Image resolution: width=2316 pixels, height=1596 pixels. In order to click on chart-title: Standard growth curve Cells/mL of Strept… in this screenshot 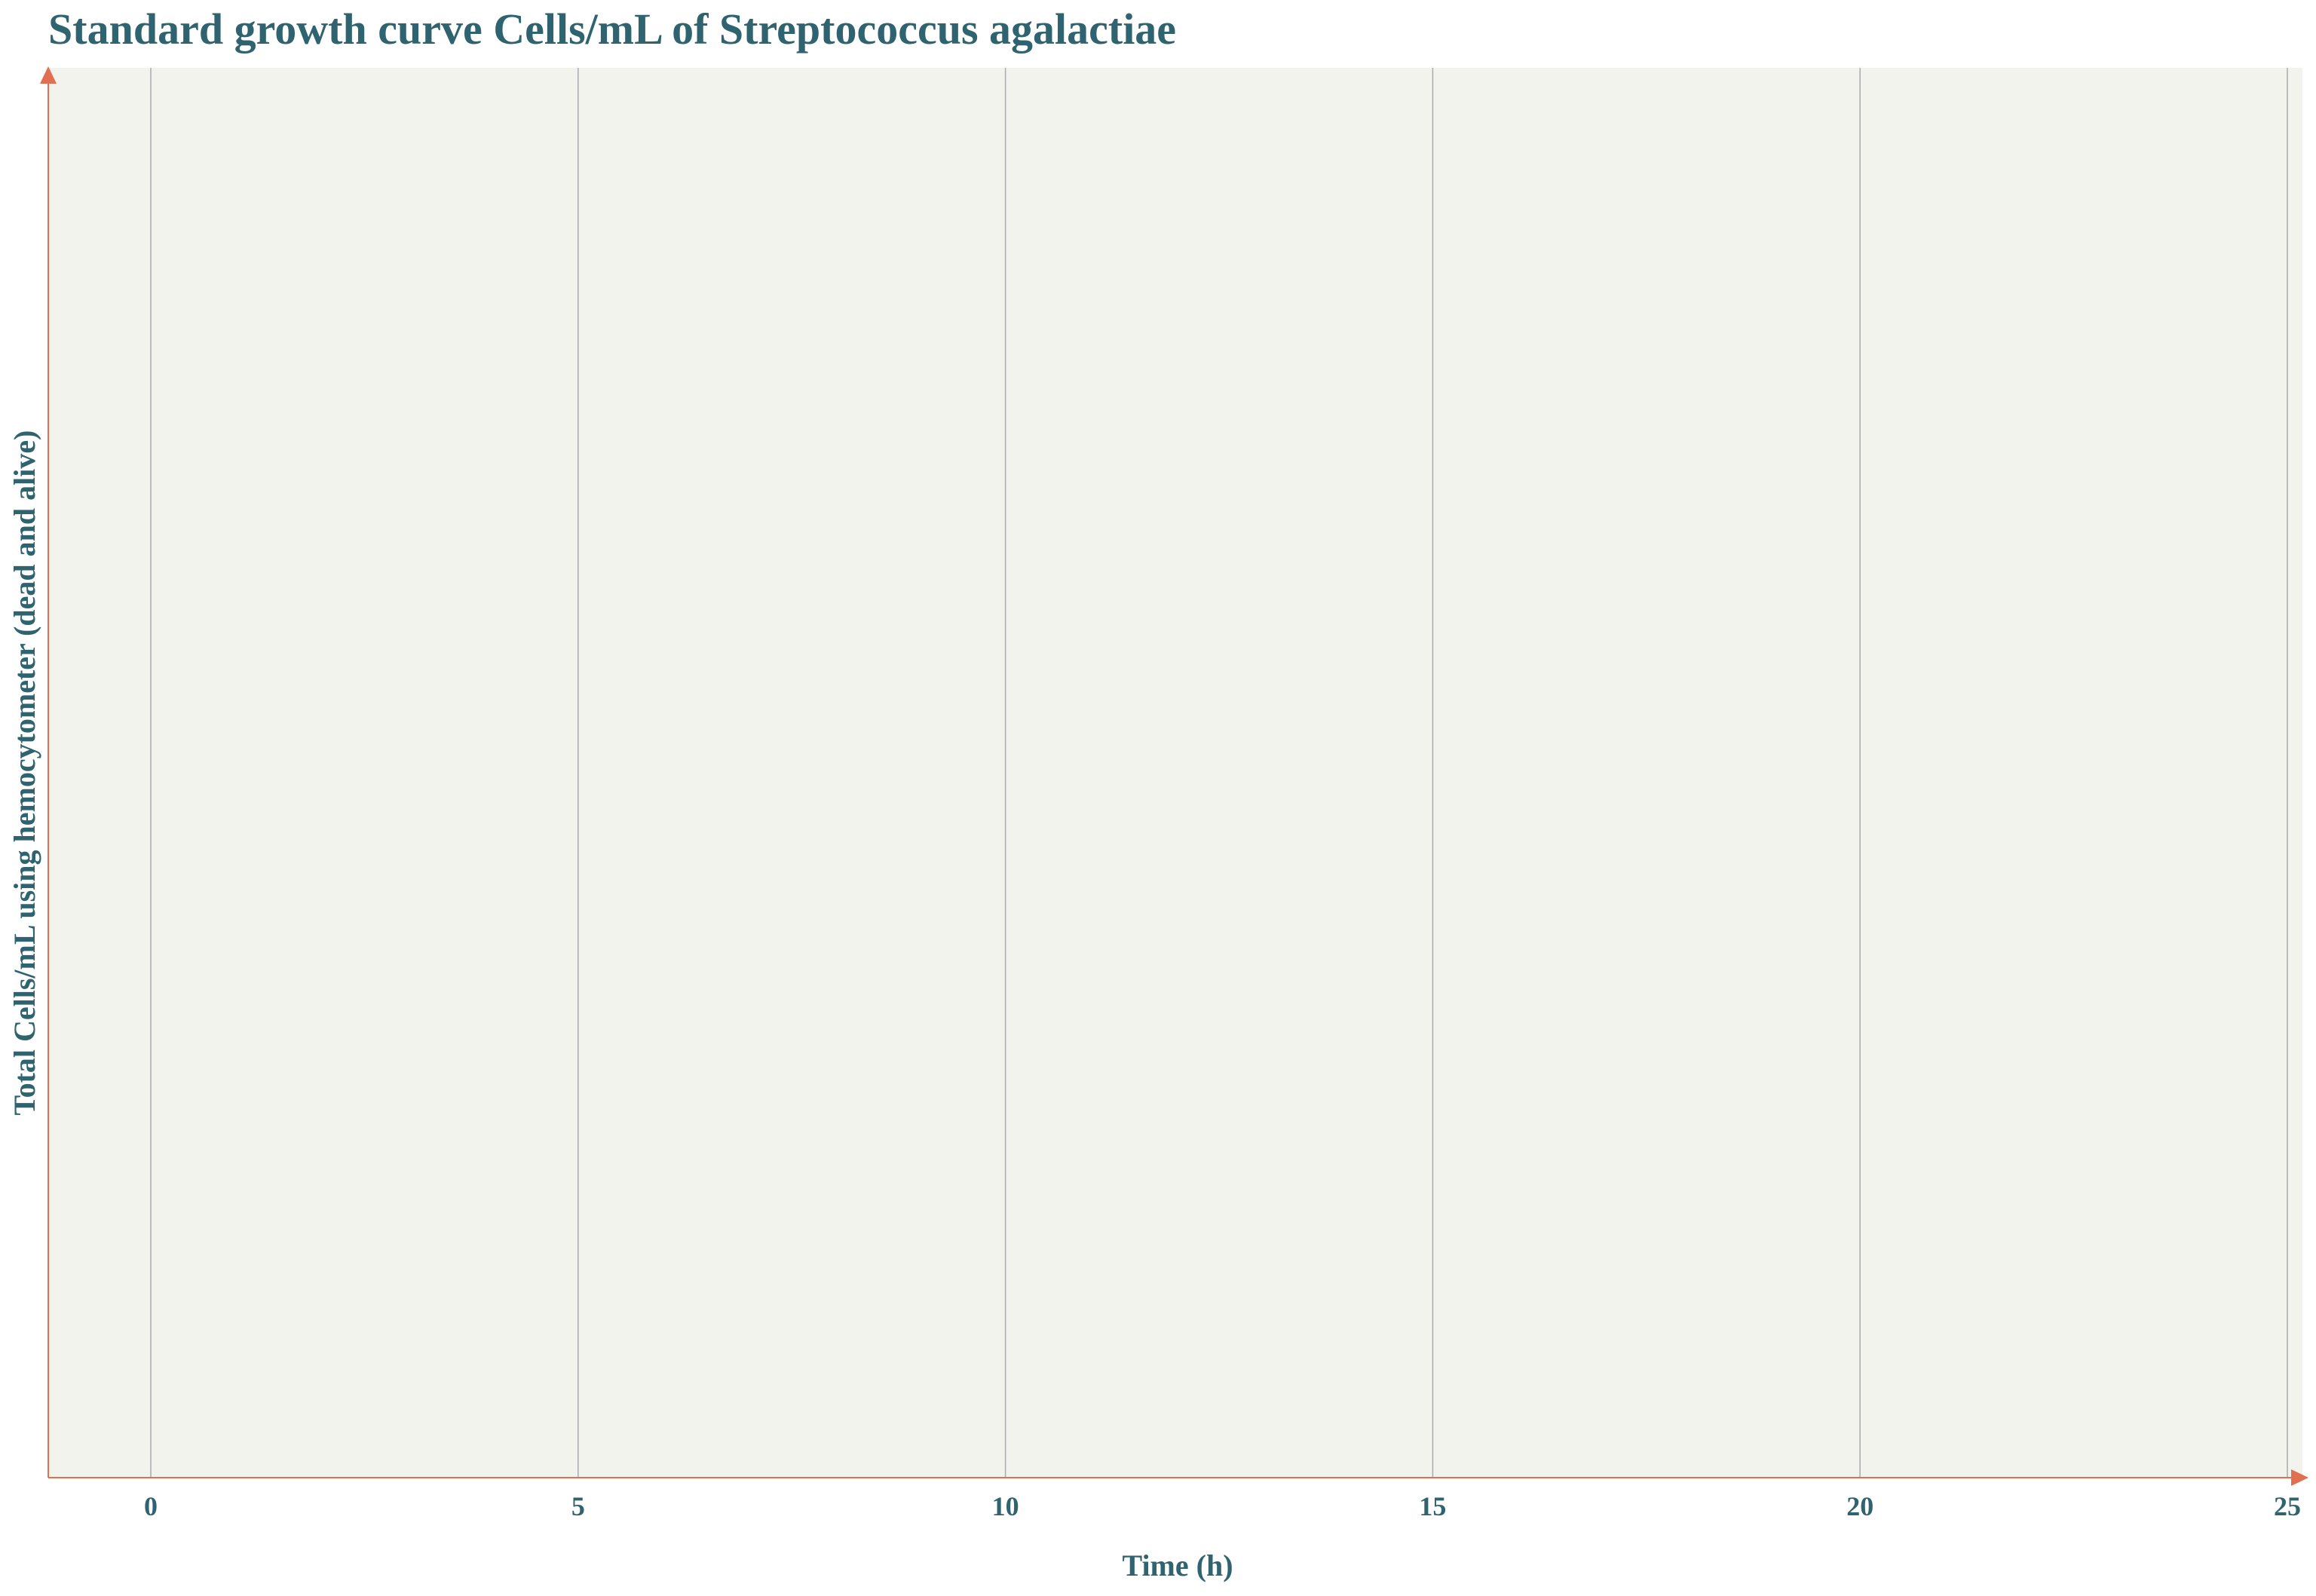, I will do `click(612, 30)`.